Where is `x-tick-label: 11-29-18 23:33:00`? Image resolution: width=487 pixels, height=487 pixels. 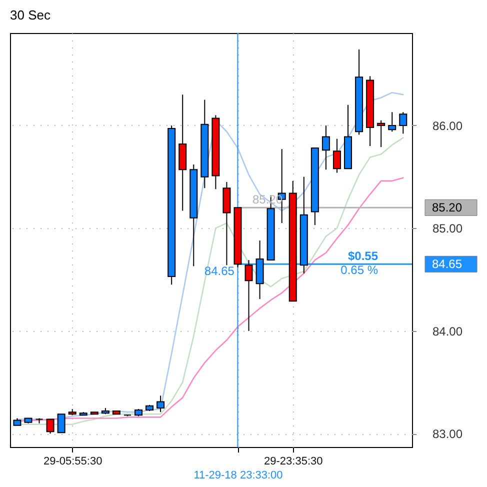
x-tick-label: 11-29-18 23:33:00 is located at coordinates (238, 476).